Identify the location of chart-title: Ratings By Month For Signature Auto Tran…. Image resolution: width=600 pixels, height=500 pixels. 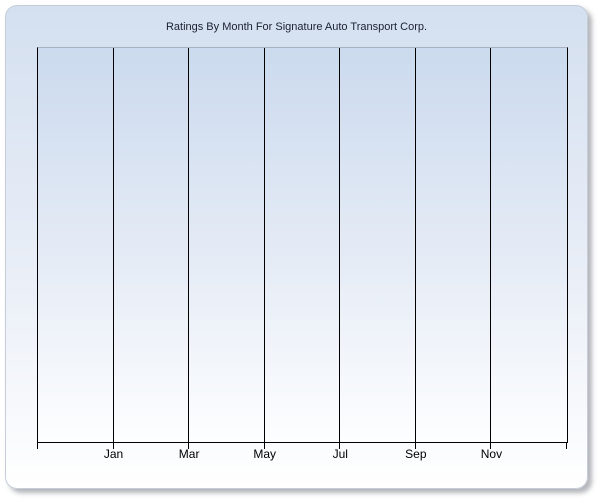
(296, 27).